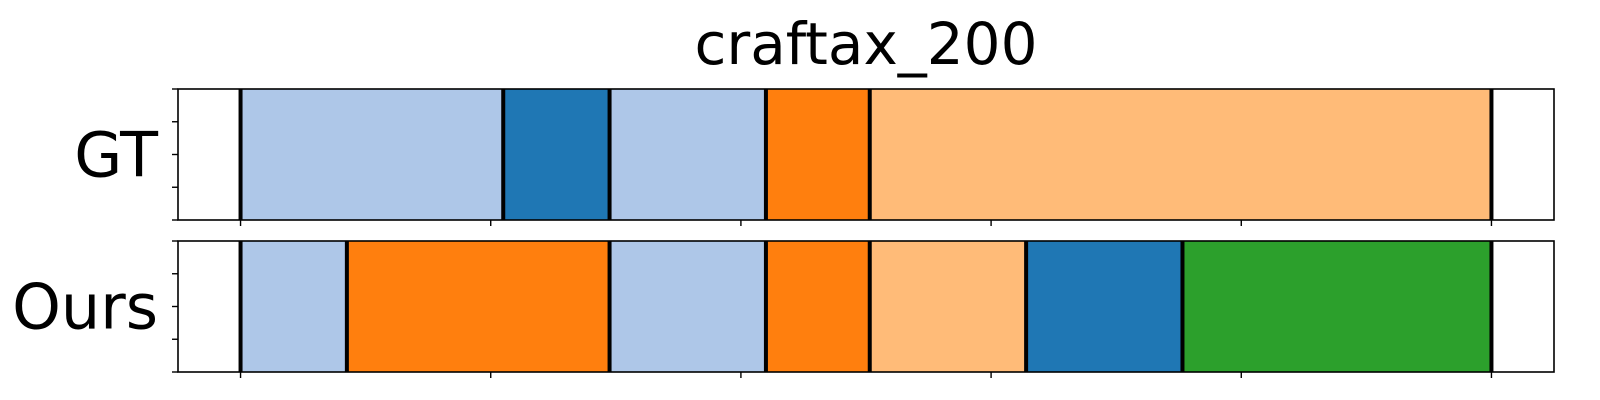 This screenshot has width=1600, height=400. I want to click on row-label-gt: GT, so click(116, 155).